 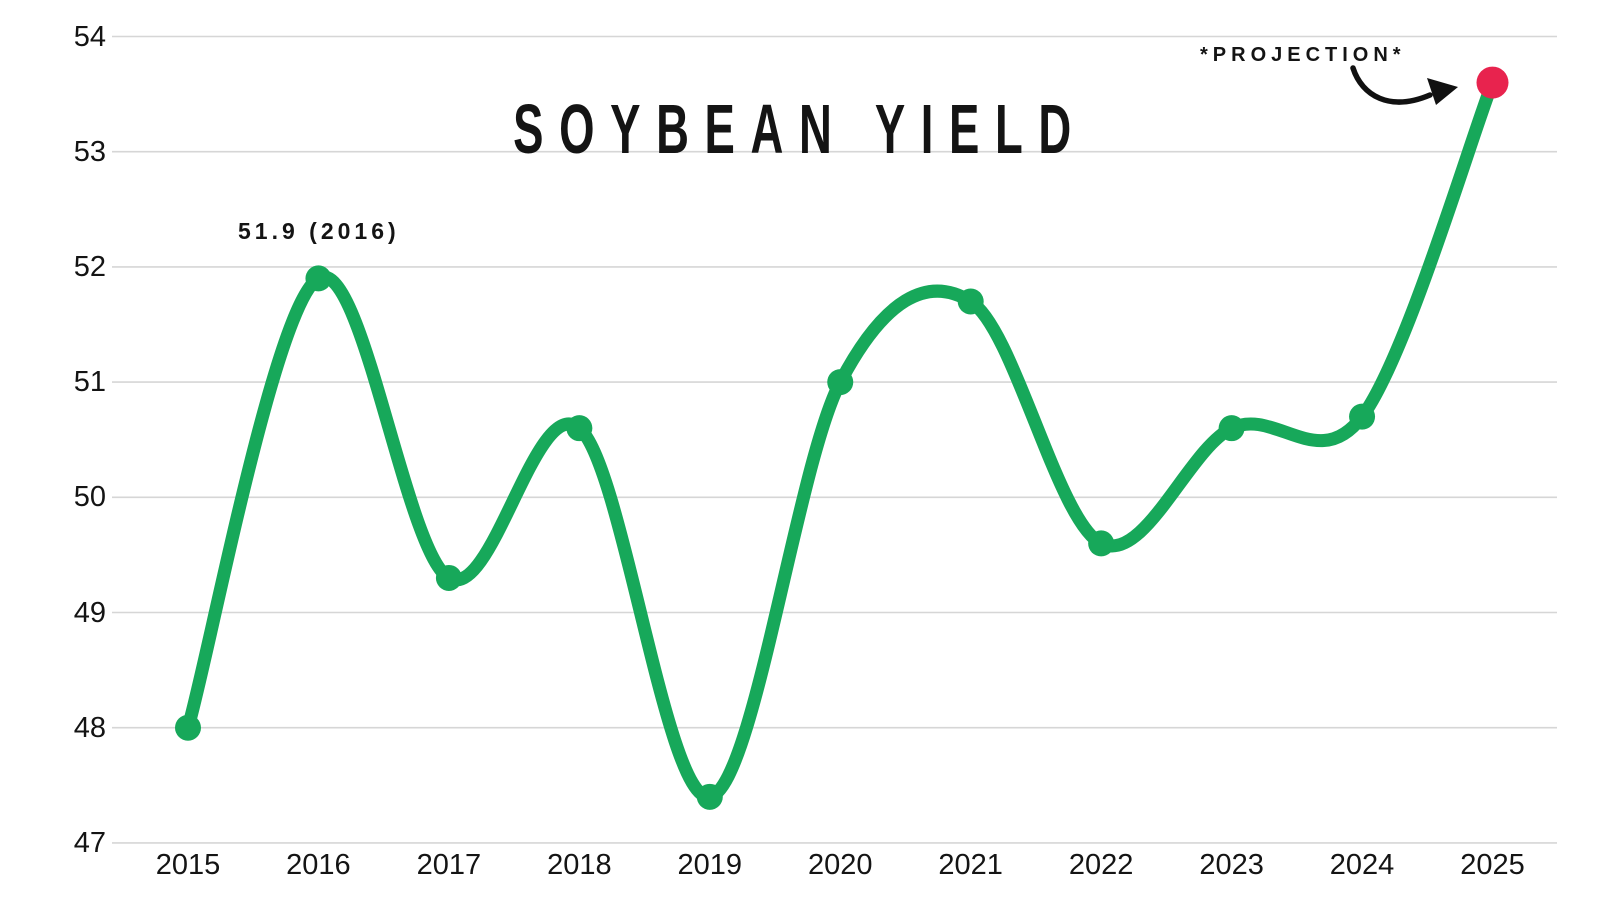 I want to click on x-tick-label: 2018, so click(x=579, y=865).